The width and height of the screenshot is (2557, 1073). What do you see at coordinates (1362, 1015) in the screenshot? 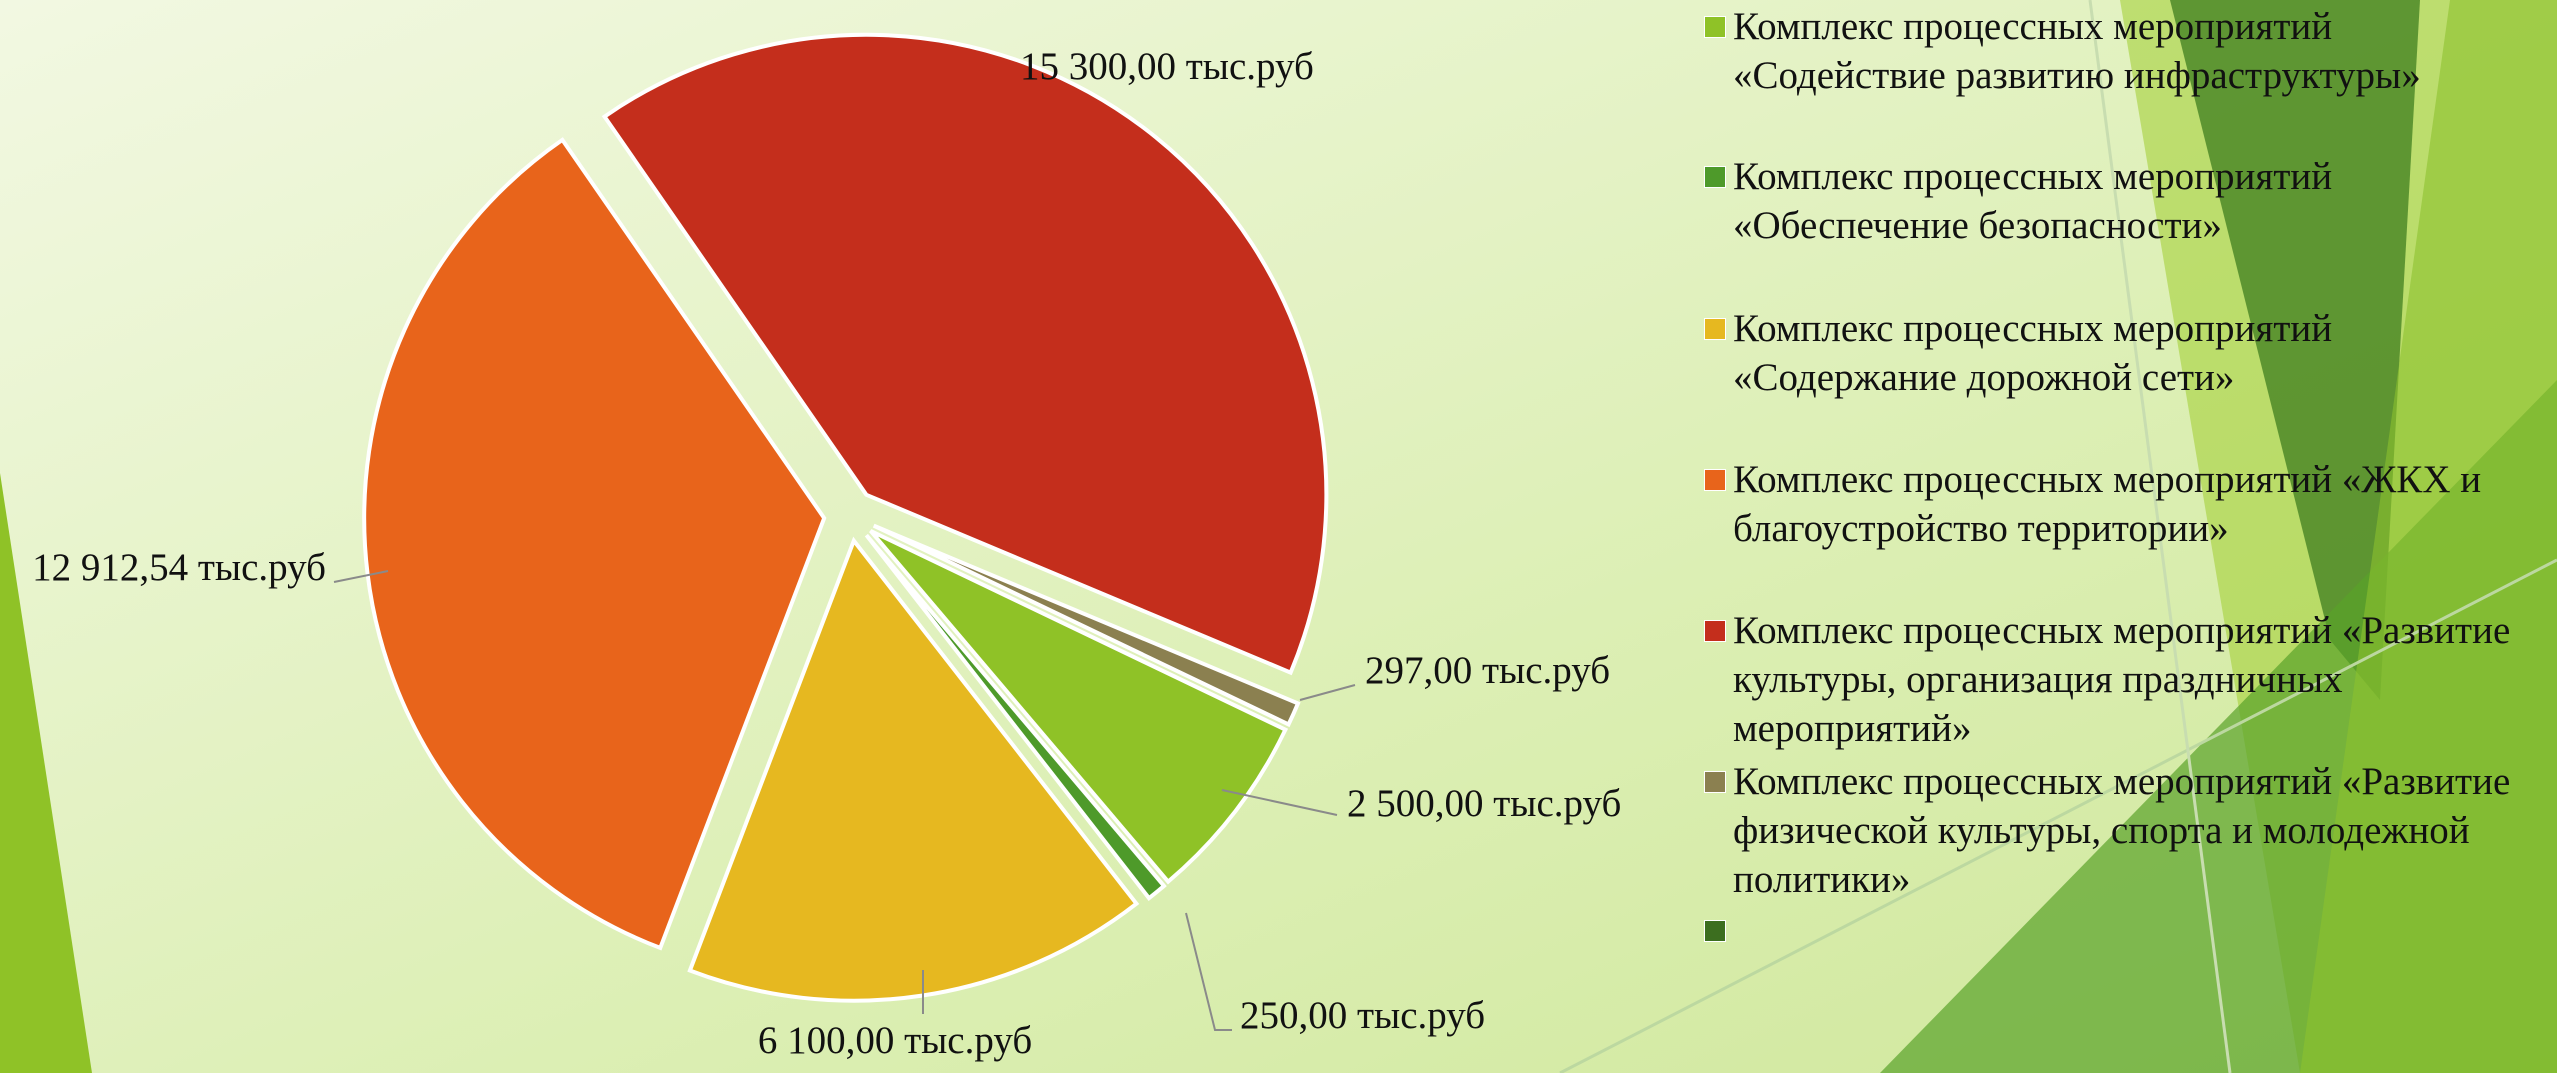
I see `data-label: 250,00 тыс.руб` at bounding box center [1362, 1015].